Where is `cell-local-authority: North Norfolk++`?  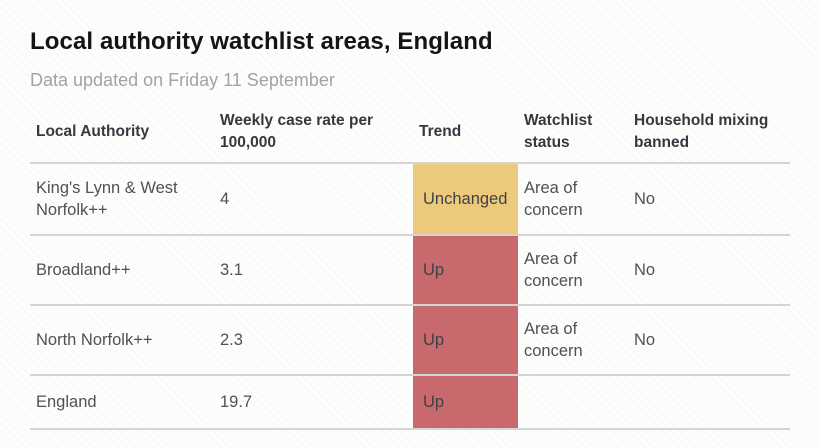 cell-local-authority: North Norfolk++ is located at coordinates (122, 341).